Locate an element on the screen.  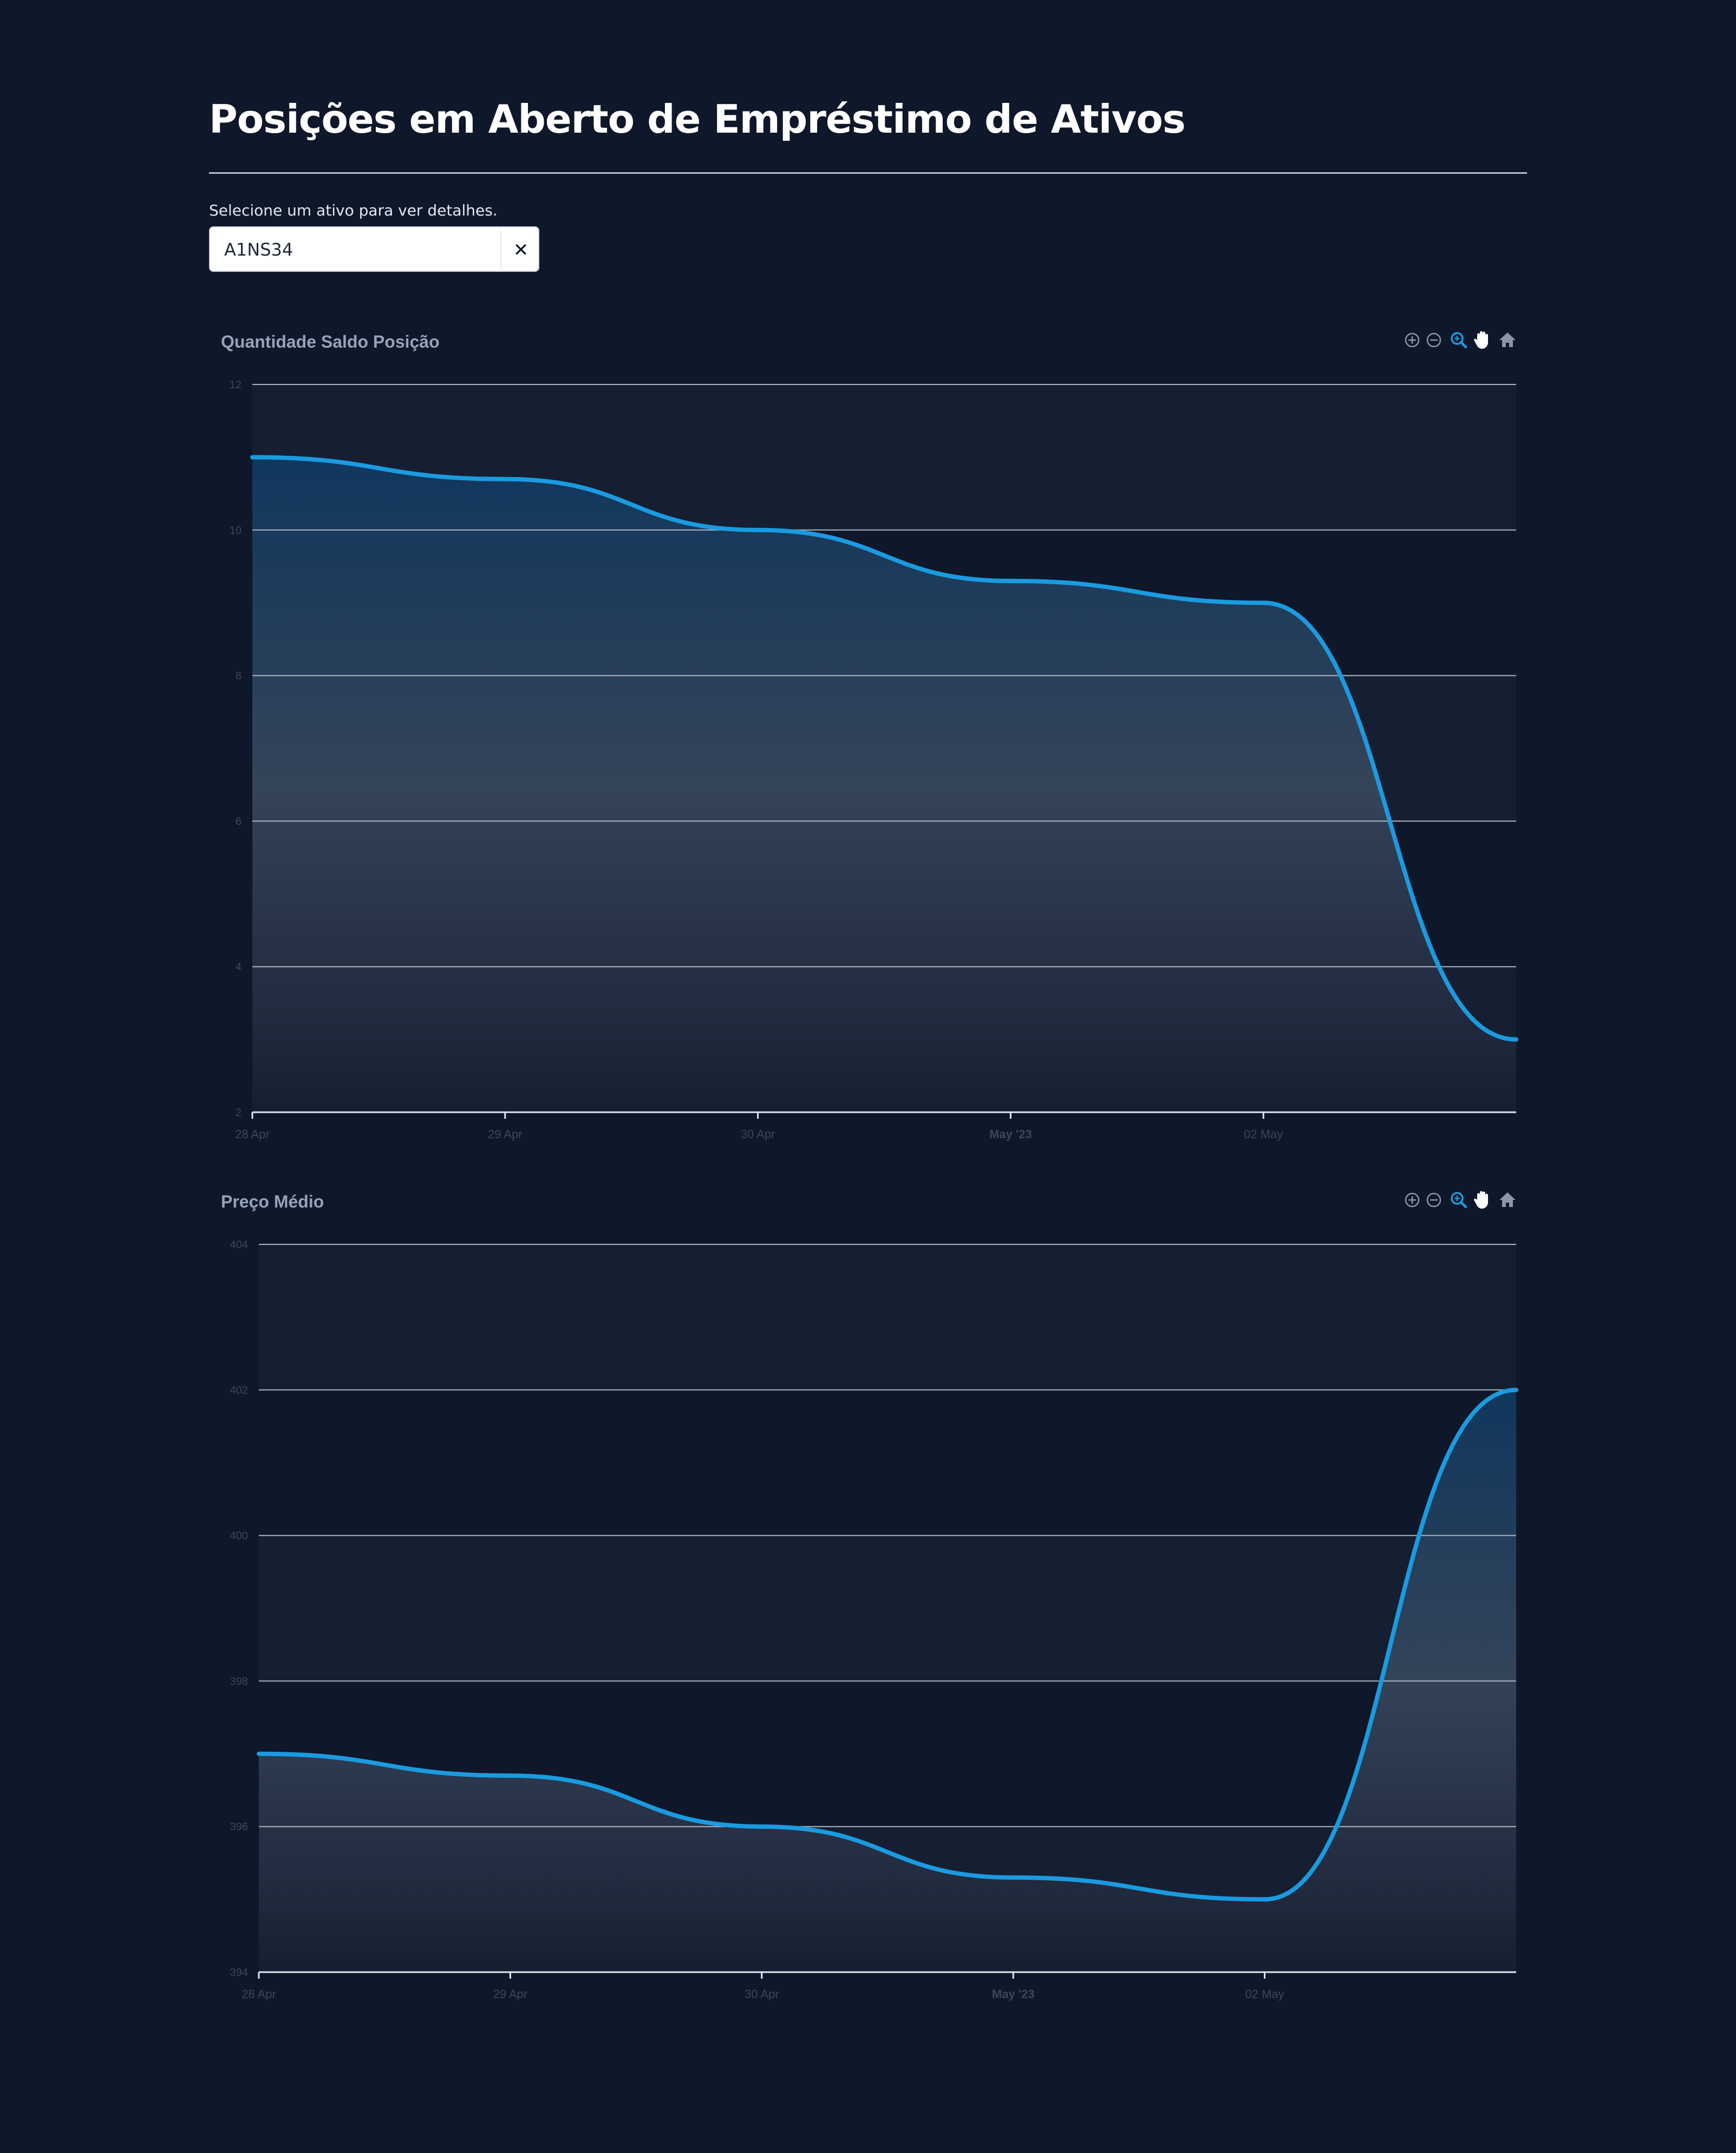
y-tick-label: 394 is located at coordinates (239, 1973).